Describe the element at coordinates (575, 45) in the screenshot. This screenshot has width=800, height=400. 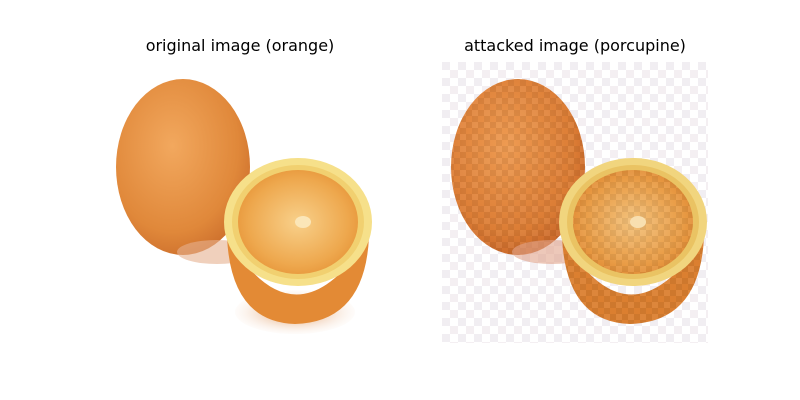
I see `attacked-image-title: attacked image (porcupine)` at that location.